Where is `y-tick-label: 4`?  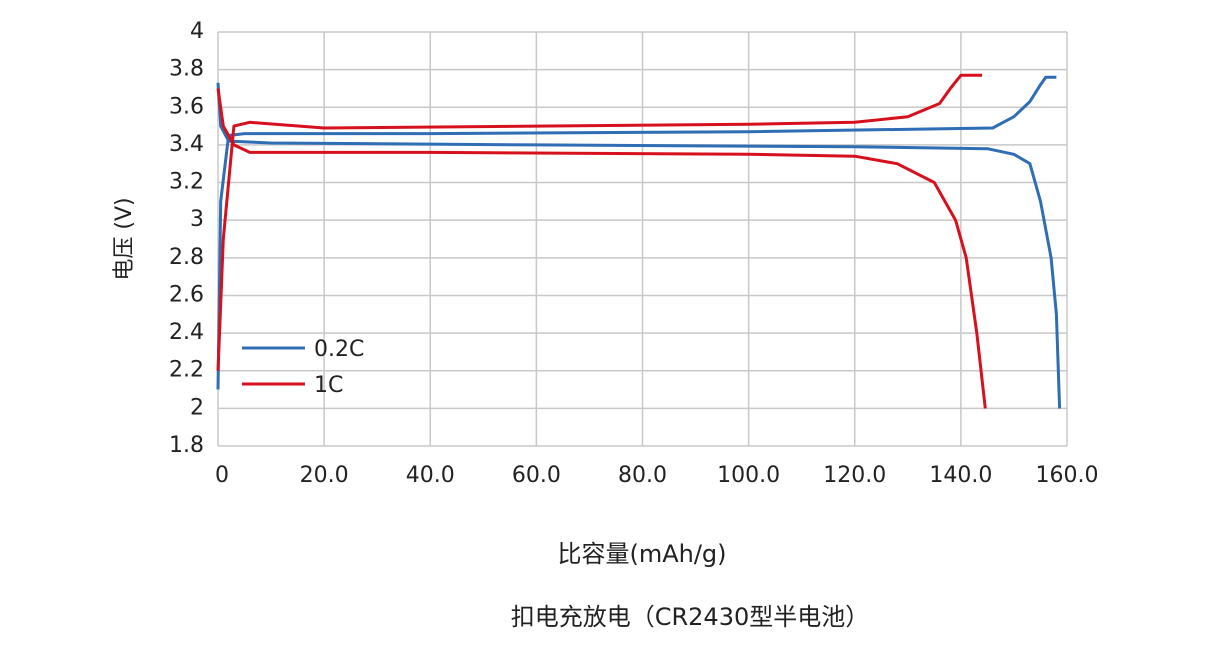
y-tick-label: 4 is located at coordinates (197, 31).